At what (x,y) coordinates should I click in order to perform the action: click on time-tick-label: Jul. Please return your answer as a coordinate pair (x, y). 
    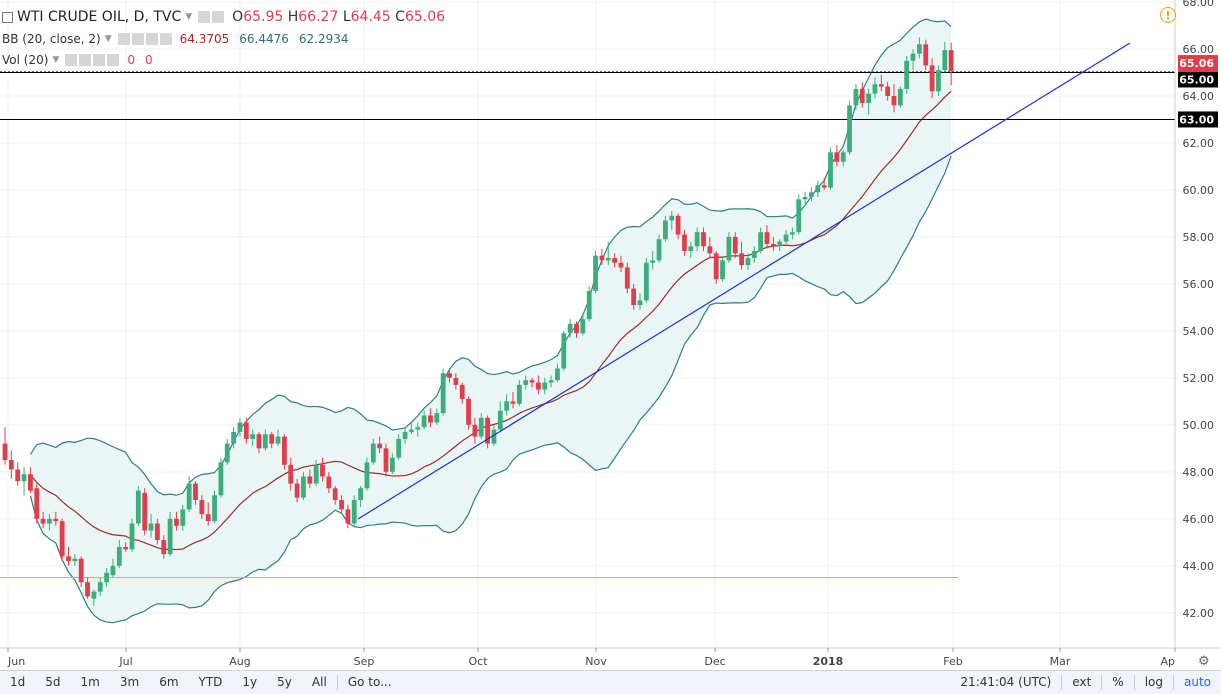
    Looking at the image, I should click on (125, 661).